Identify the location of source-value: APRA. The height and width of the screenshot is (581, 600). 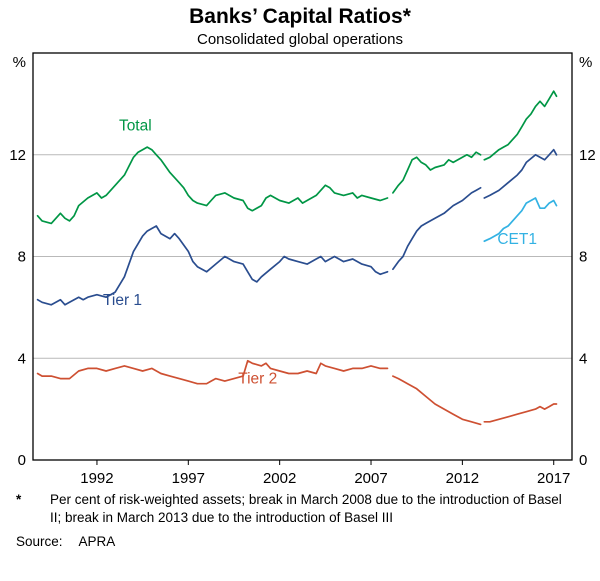
(97, 541).